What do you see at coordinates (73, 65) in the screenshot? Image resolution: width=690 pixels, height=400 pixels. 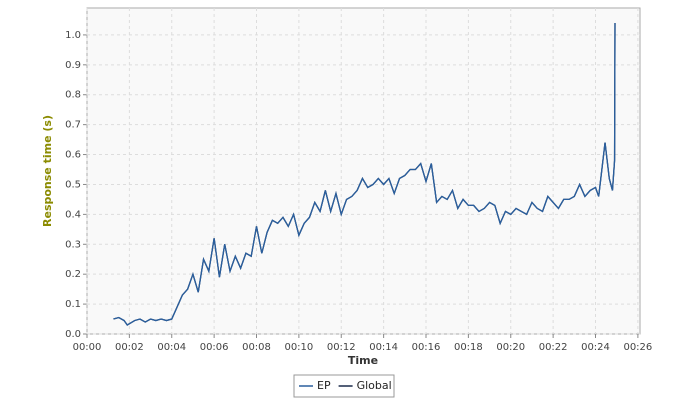 I see `y-tick-label: 0.9` at bounding box center [73, 65].